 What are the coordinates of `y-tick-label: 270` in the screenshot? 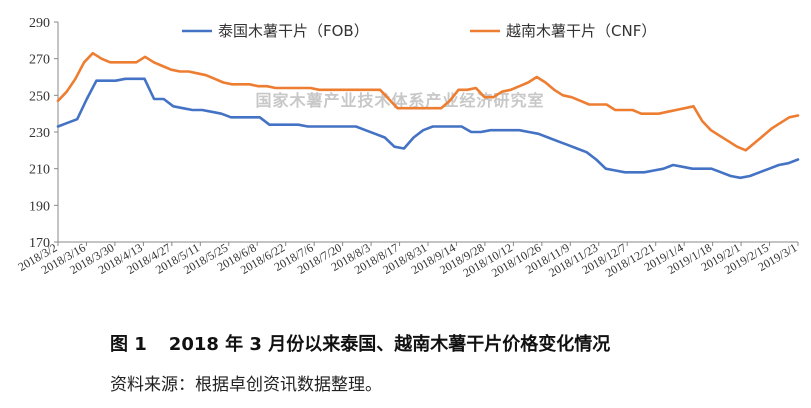 It's located at (39, 60).